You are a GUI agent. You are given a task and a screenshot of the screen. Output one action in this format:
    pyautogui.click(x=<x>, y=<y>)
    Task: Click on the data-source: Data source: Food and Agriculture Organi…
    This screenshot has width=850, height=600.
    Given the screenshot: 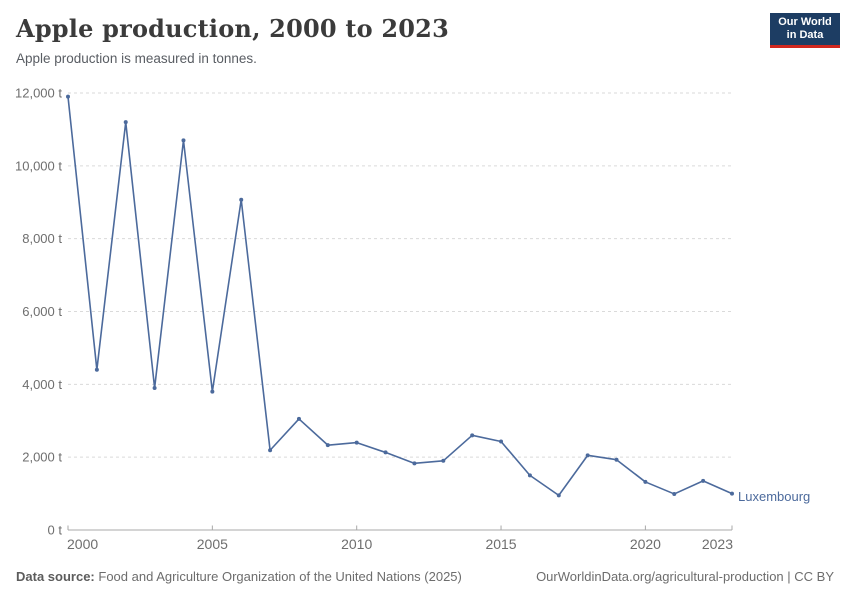 What is the action you would take?
    pyautogui.click(x=239, y=576)
    